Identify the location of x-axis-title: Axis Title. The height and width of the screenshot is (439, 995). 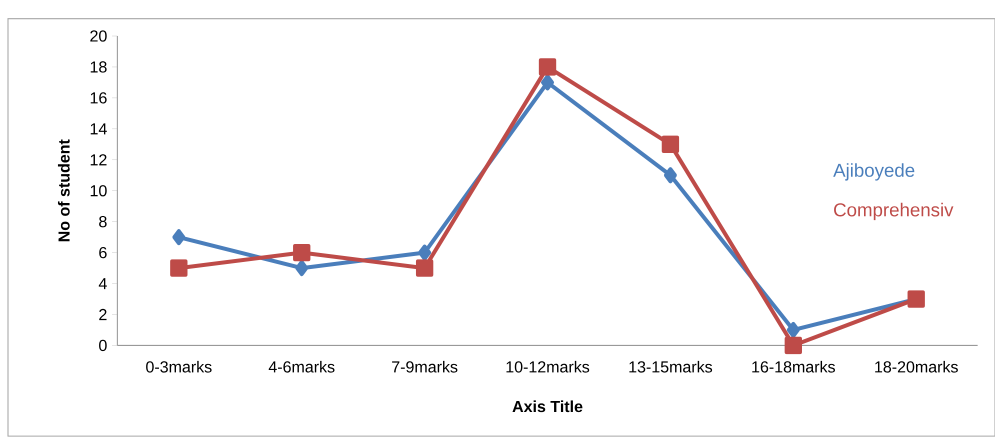
(547, 406).